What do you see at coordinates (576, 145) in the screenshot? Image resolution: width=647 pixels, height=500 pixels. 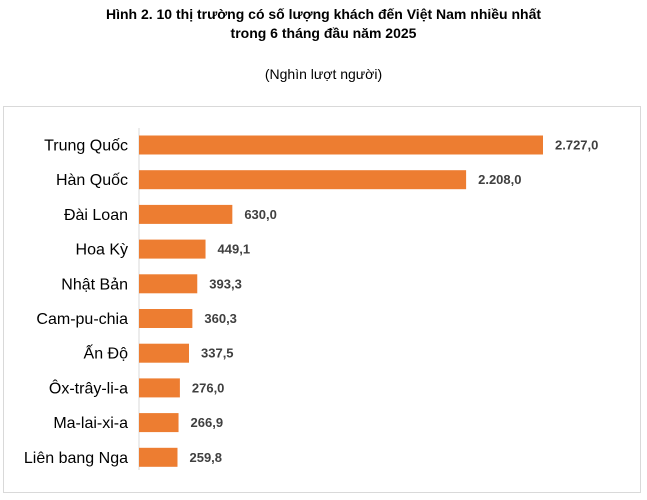 I see `value-label: 2.727,0` at bounding box center [576, 145].